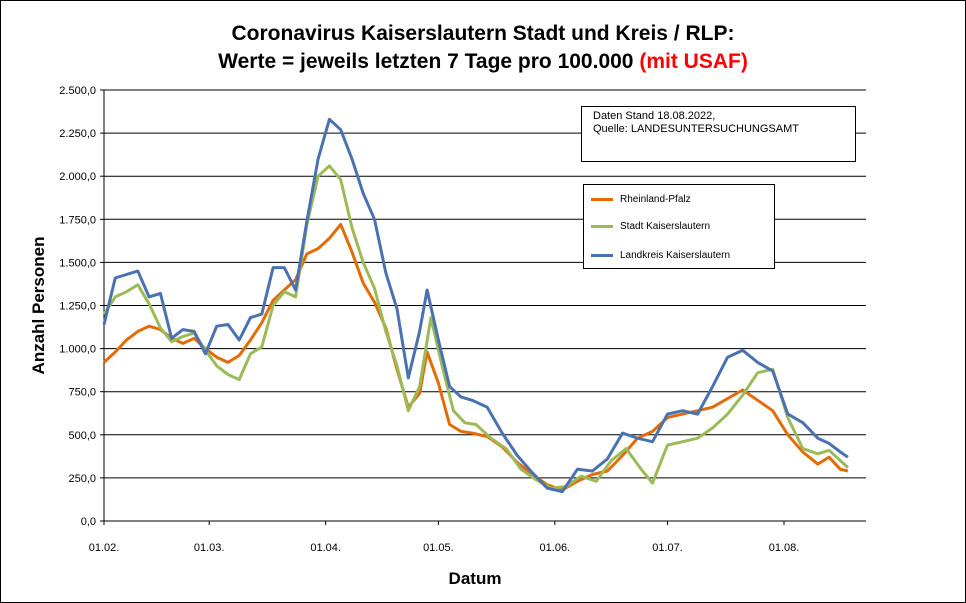 This screenshot has height=603, width=966. What do you see at coordinates (654, 116) in the screenshot?
I see `info-date: Daten Stand 18.08.2022,` at bounding box center [654, 116].